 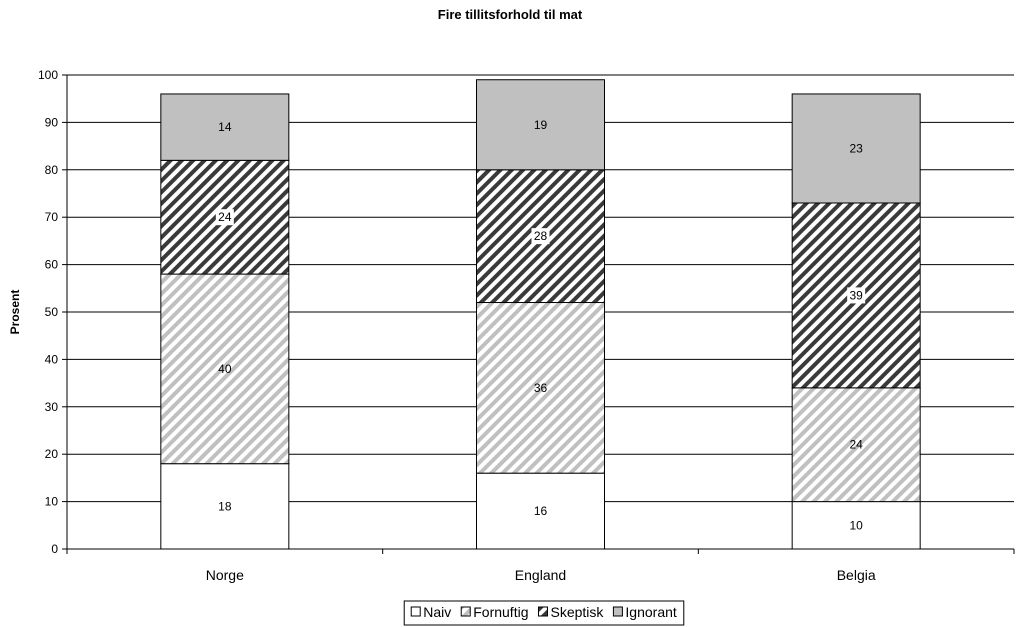 I want to click on data-label: 39, so click(x=856, y=295).